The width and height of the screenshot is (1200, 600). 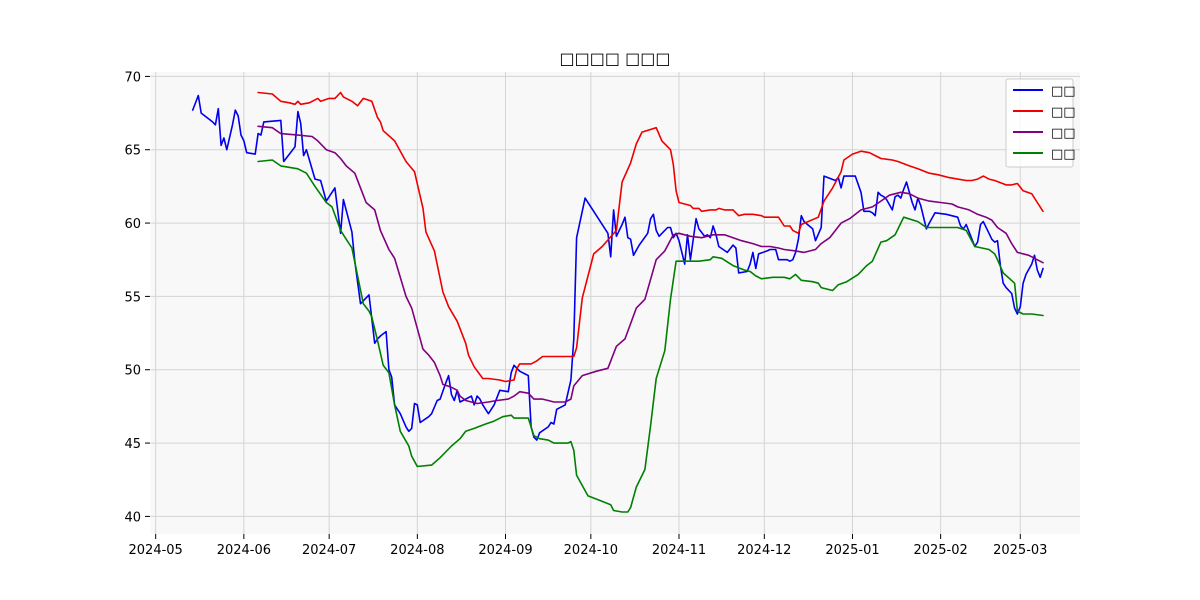 I want to click on legend-label-1: □□, so click(x=1063, y=91).